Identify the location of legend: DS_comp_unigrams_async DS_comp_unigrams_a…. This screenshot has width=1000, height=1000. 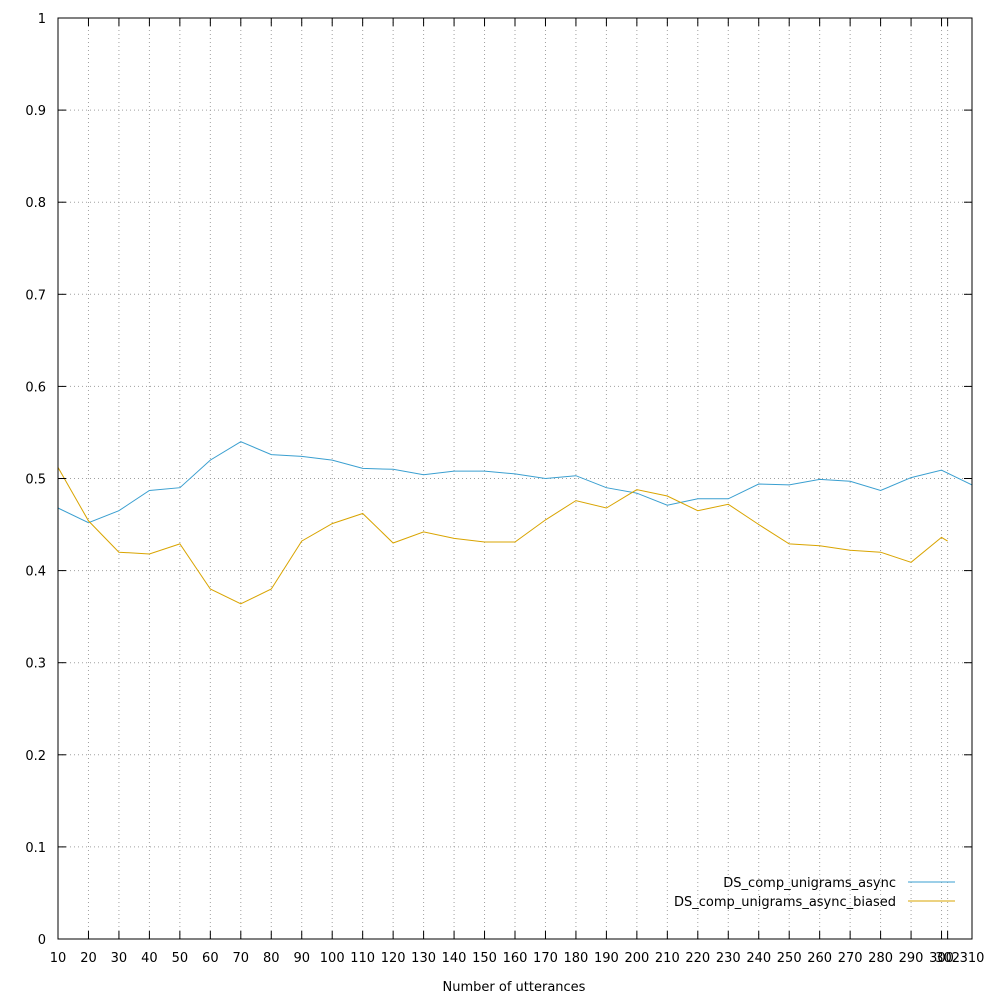
(814, 893).